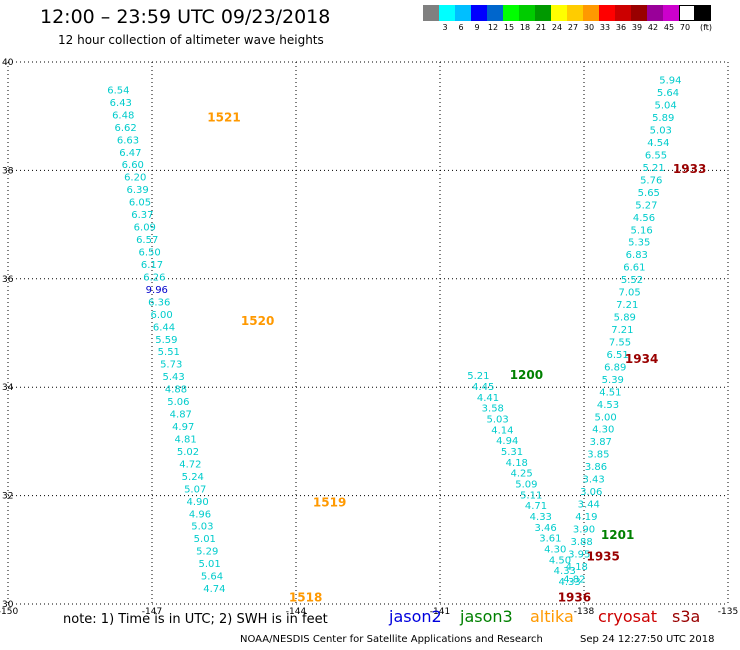 Image resolution: width=740 pixels, height=650 pixels. I want to click on data-value-label: 4.41, so click(488, 398).